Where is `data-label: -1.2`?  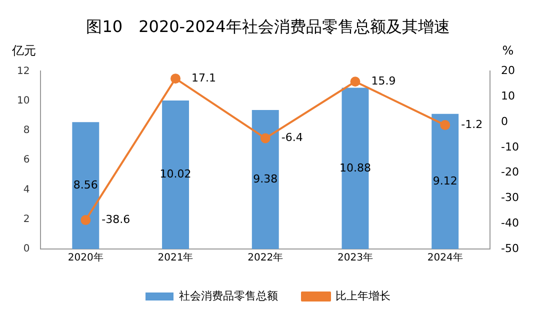 data-label: -1.2 is located at coordinates (472, 124).